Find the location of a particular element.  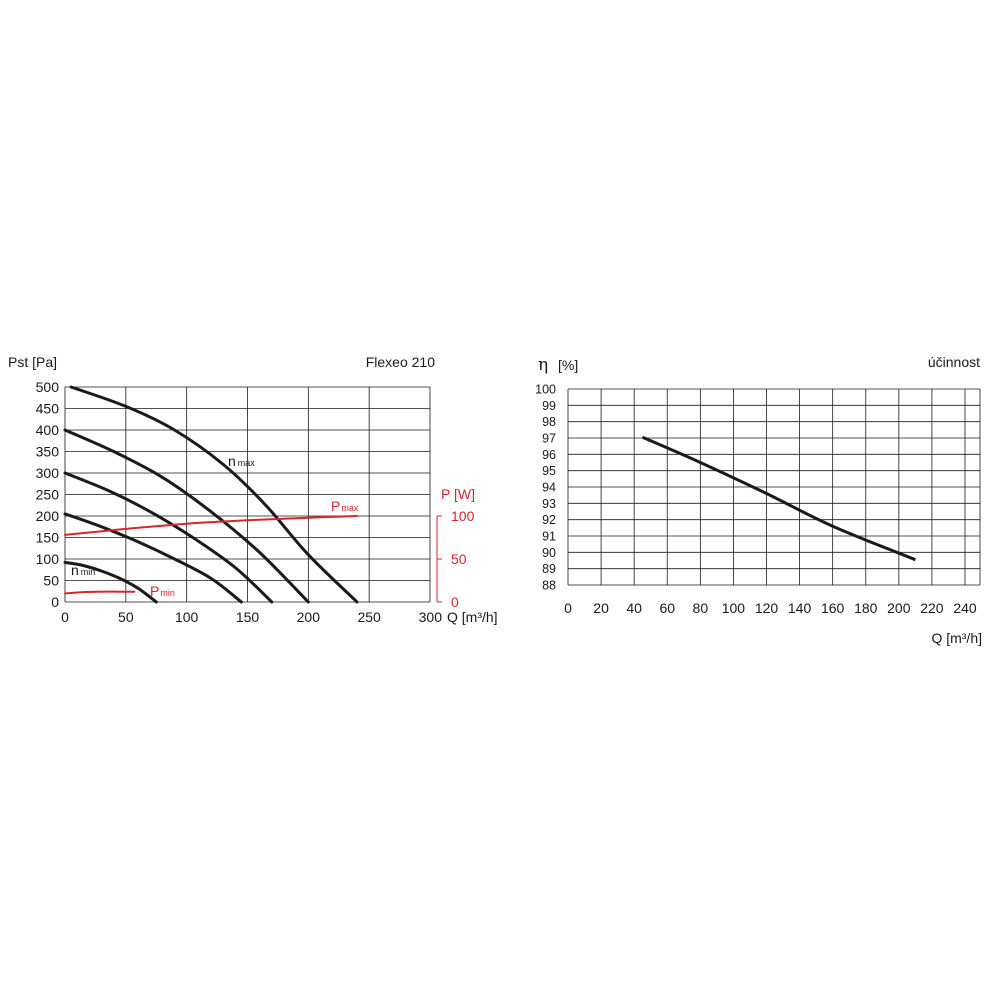

left-series is located at coordinates (211, 494).